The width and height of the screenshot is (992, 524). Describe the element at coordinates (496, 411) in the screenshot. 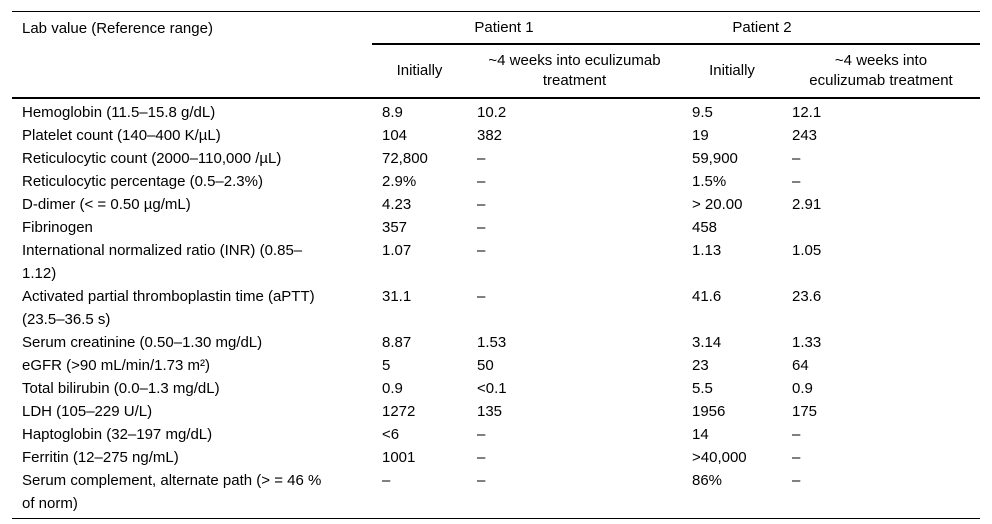

I see `table-row-ldh: LDH (105–229 U/L) 1272 135 1956 175` at that location.